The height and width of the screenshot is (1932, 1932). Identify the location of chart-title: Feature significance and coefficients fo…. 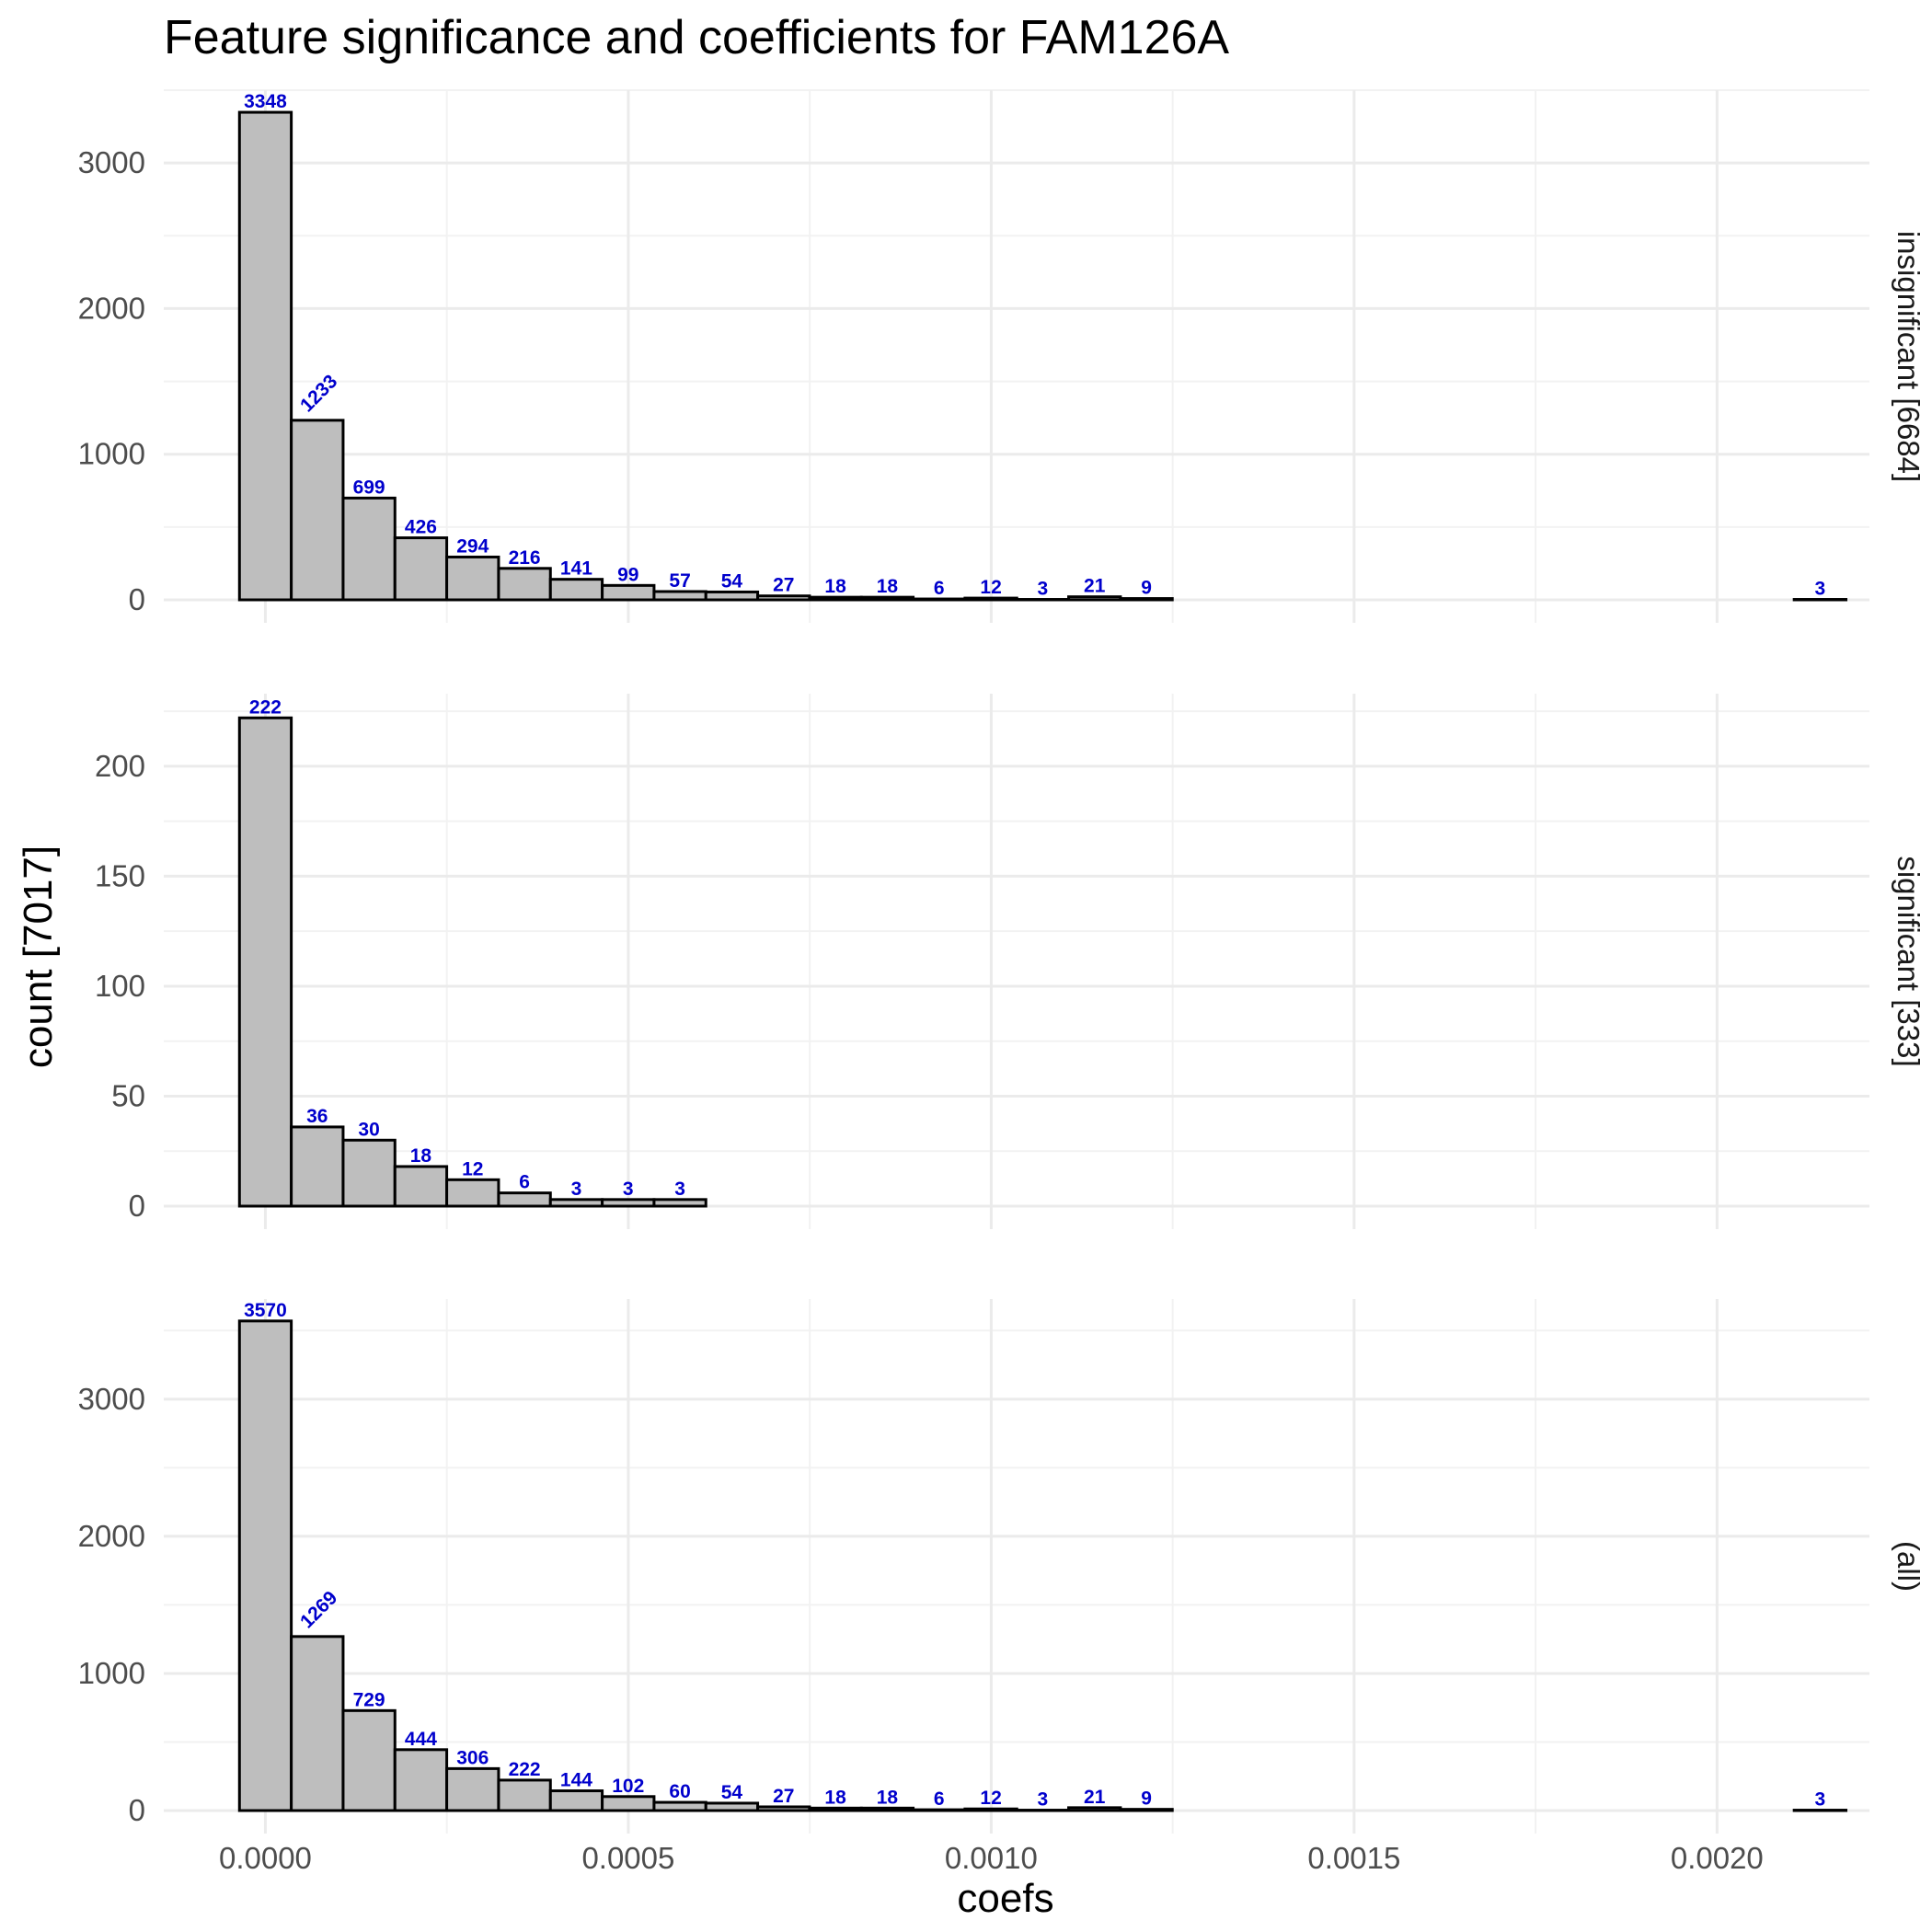
(696, 37).